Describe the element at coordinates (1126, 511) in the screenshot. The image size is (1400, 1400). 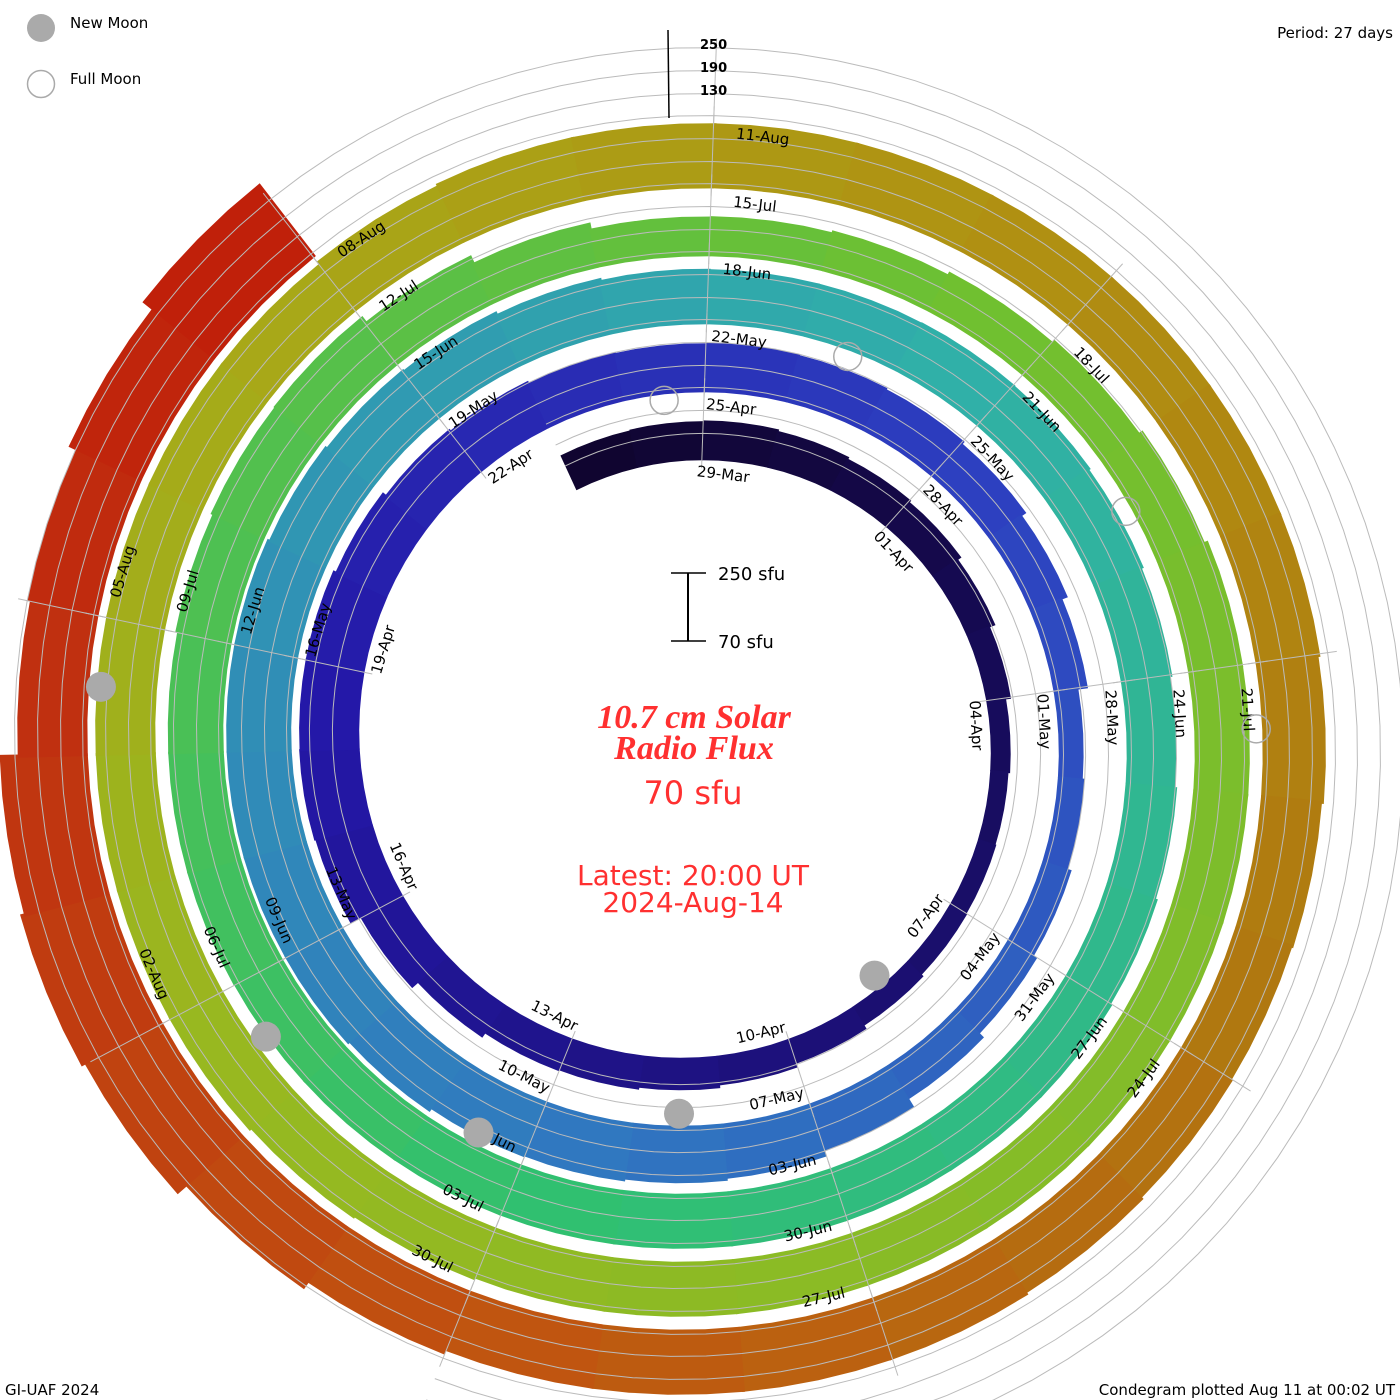
I see `full-moon-marker` at that location.